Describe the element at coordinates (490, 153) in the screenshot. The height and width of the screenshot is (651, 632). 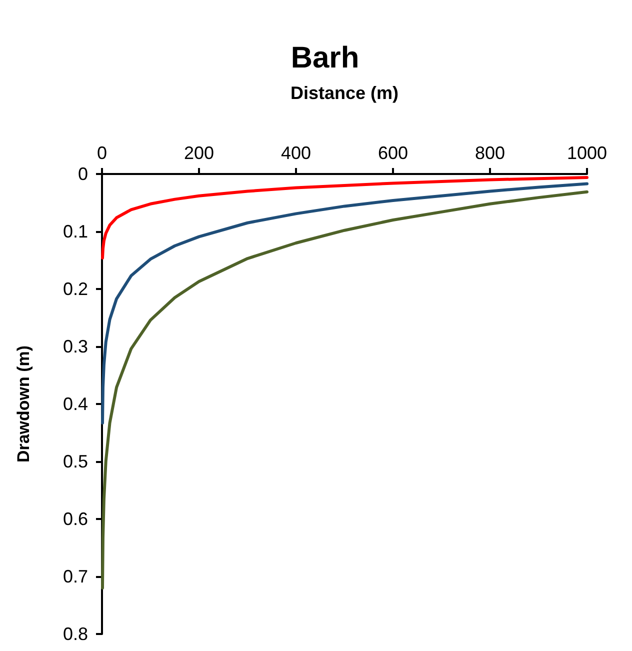
I see `x-tick-label: 800` at that location.